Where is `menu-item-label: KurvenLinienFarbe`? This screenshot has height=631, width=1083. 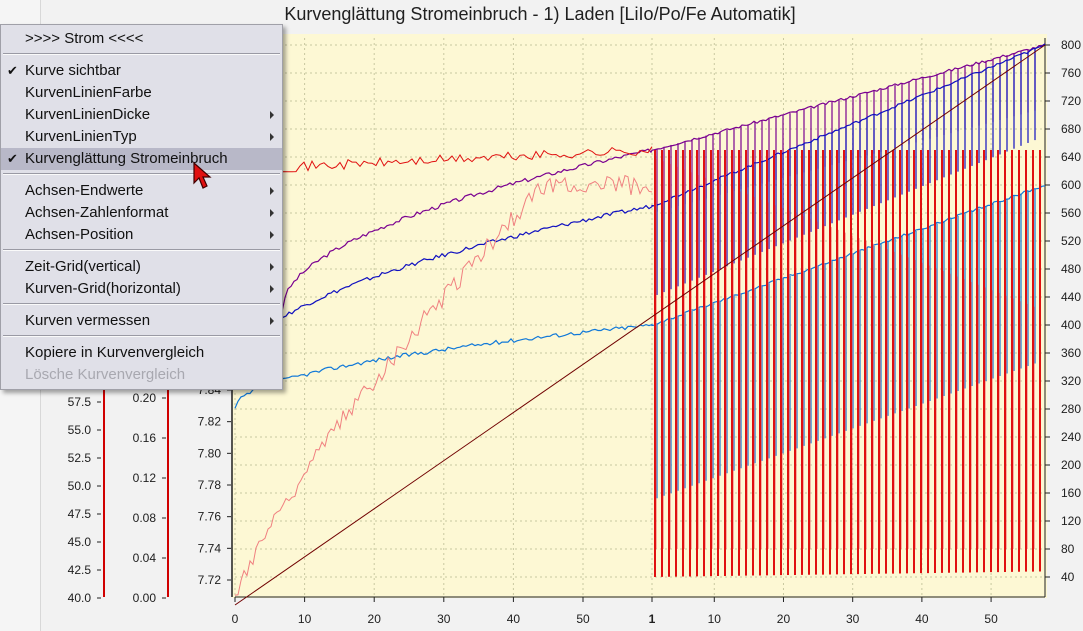 menu-item-label: KurvenLinienFarbe is located at coordinates (88, 92).